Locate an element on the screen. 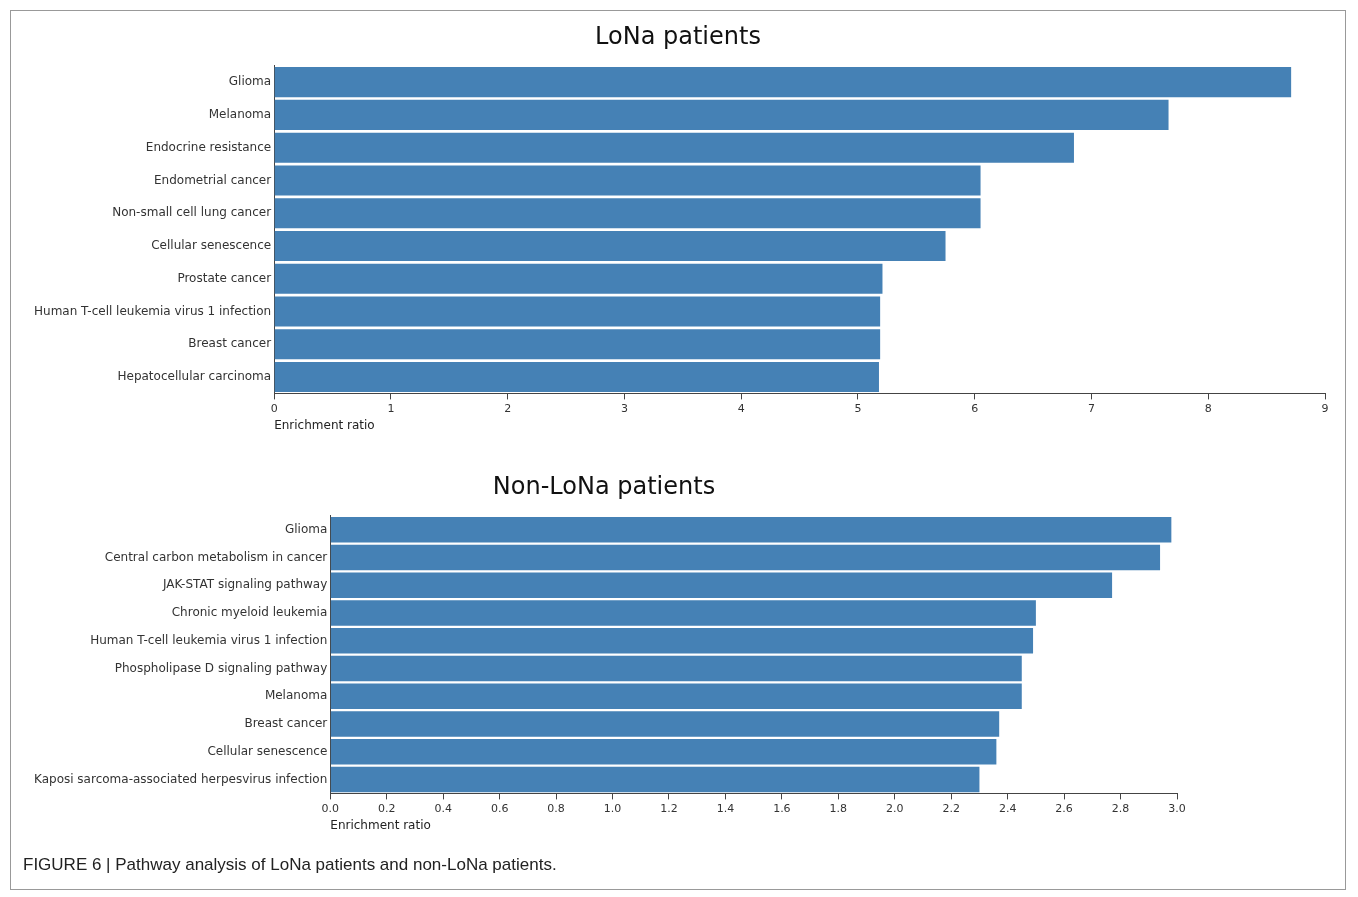  caption: FIGURE 6 | Pathway analysis of LoNa patients and non-LoNa patients. is located at coordinates (290, 865).